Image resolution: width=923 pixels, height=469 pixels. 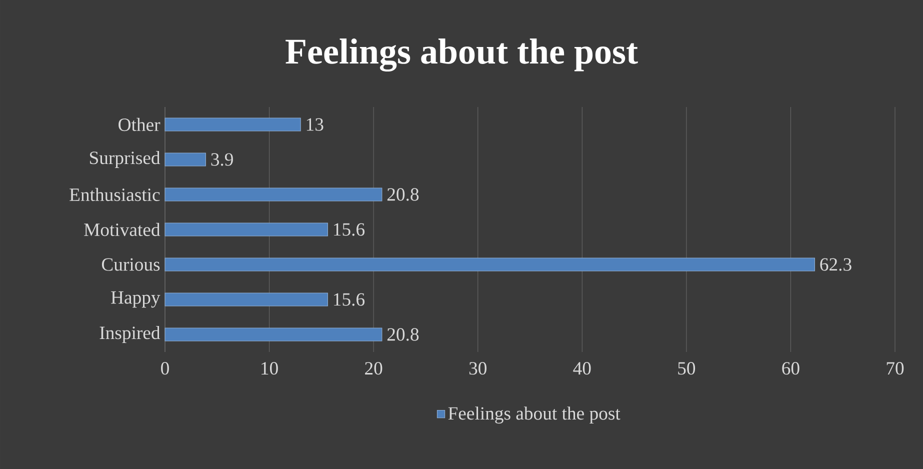 I want to click on x-tick-label: 60, so click(x=791, y=368).